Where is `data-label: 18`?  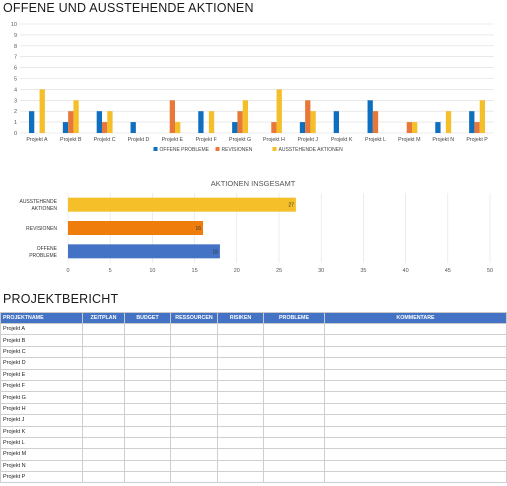
data-label: 18 is located at coordinates (215, 252).